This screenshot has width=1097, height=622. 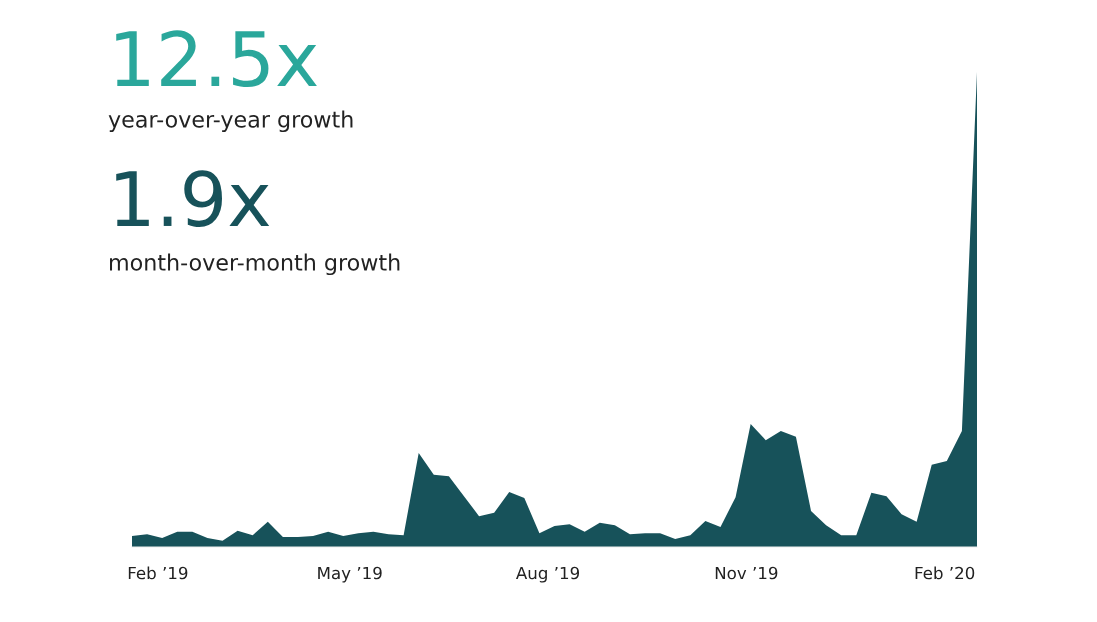 I want to click on annotation: month-over-month growth, so click(x=255, y=264).